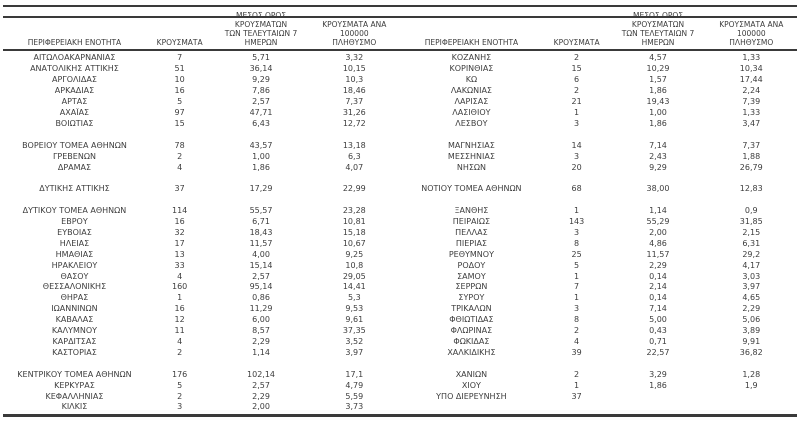 The height and width of the screenshot is (431, 800). What do you see at coordinates (180, 156) in the screenshot?
I see `cell-cases: 2` at bounding box center [180, 156].